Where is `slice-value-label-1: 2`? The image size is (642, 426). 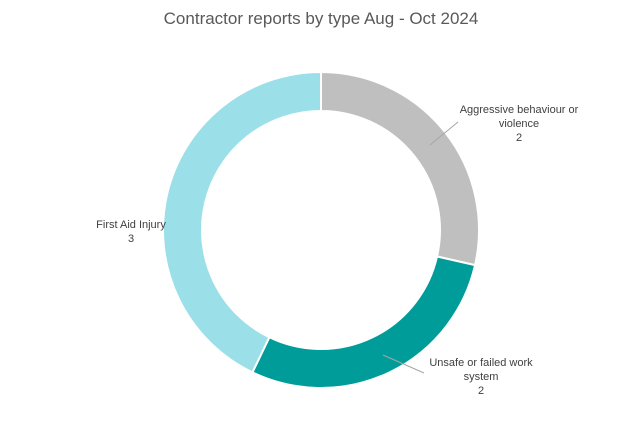 slice-value-label-1: 2 is located at coordinates (481, 391).